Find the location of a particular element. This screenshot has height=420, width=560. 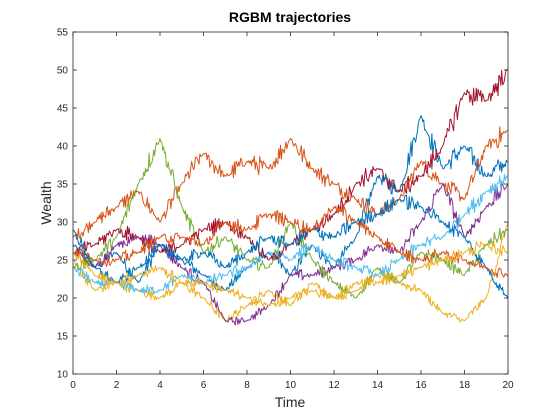

y-tick-label: 55 is located at coordinates (63, 33).